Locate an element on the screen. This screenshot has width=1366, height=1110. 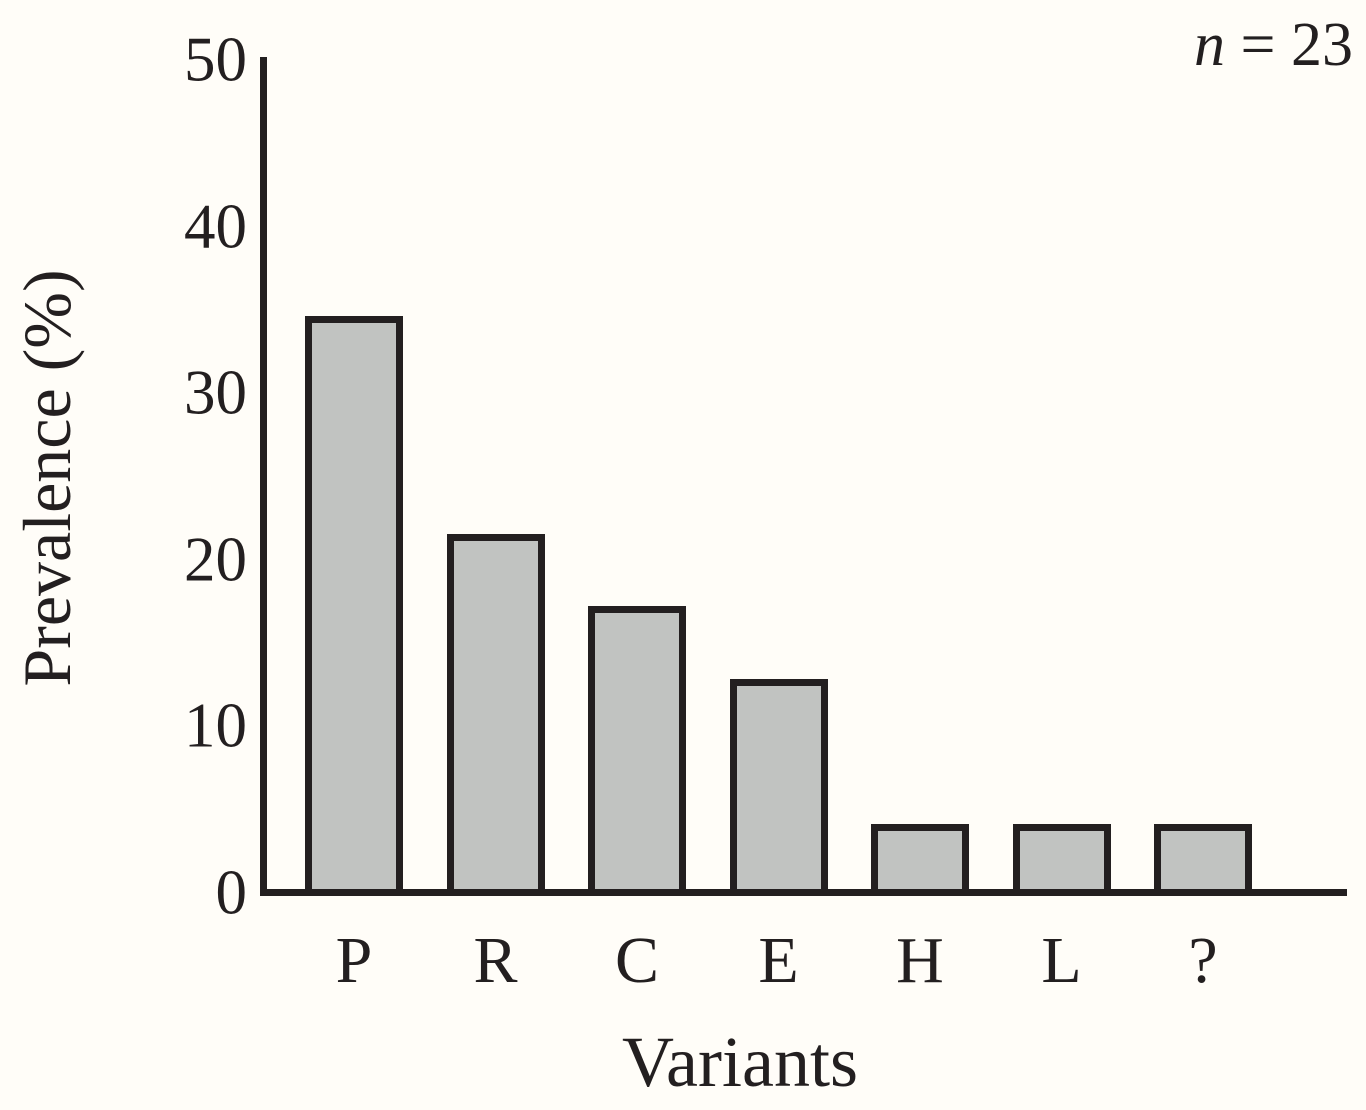
y-tick-label-20: 20 is located at coordinates (215, 559).